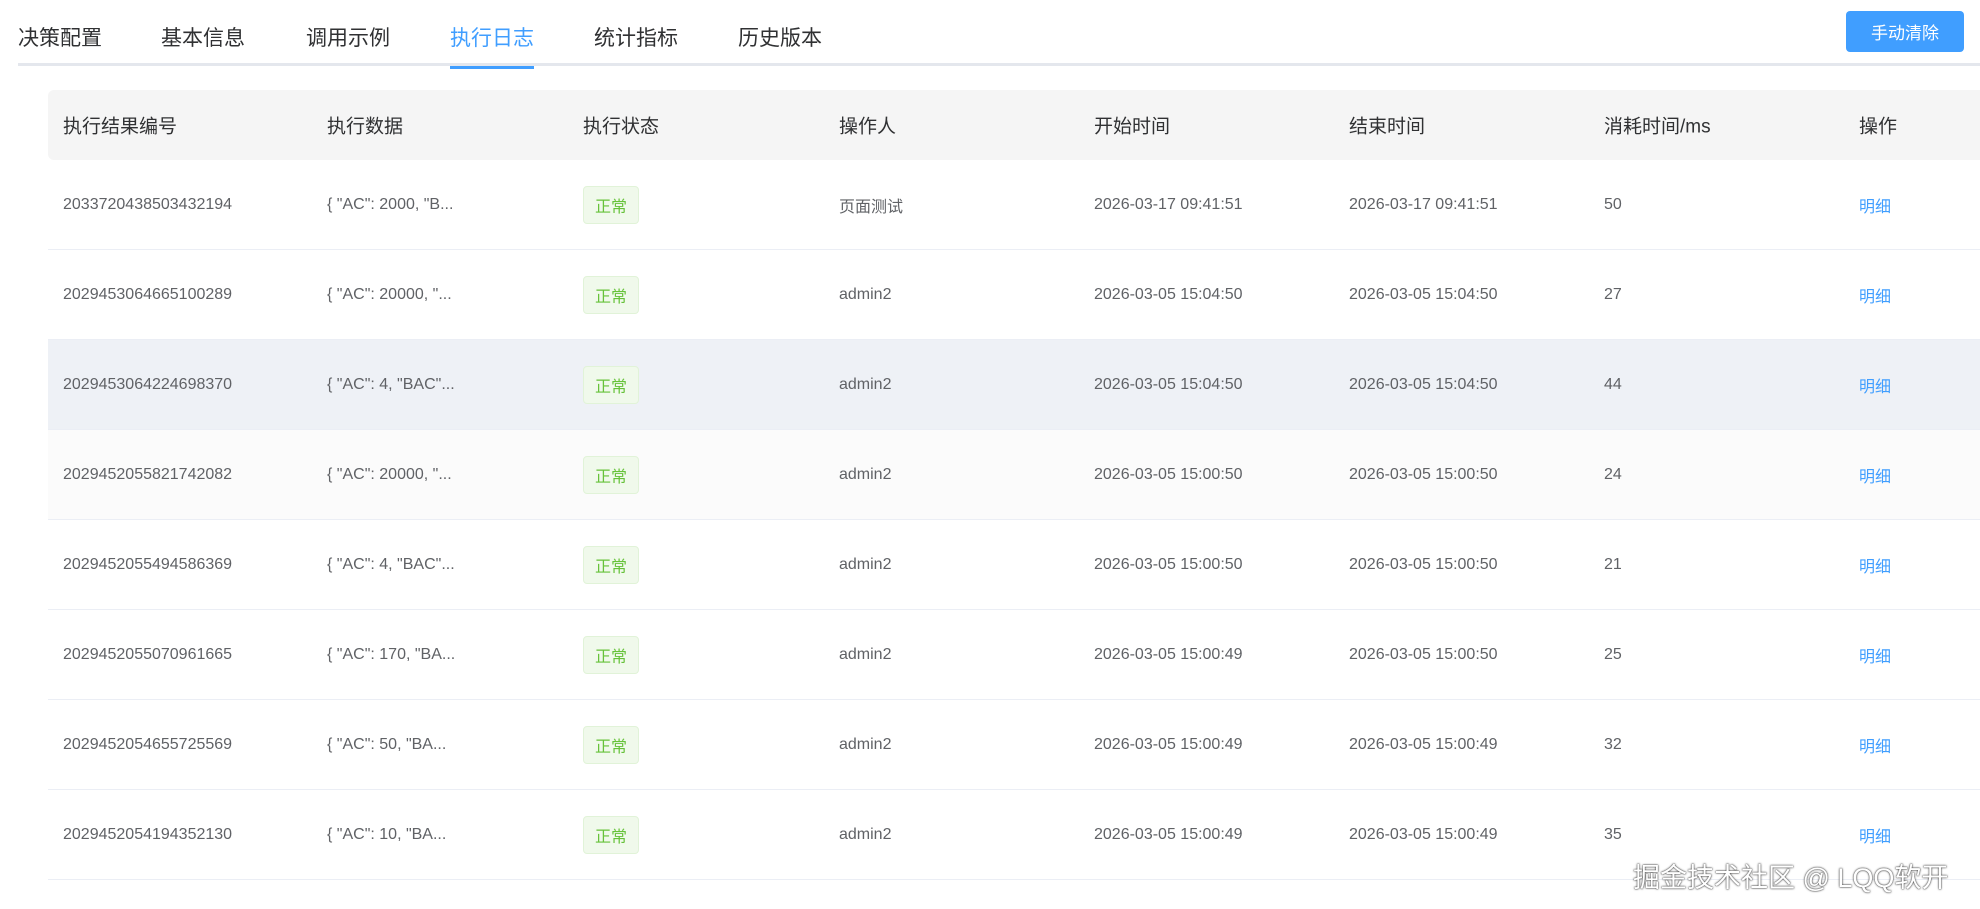  Describe the element at coordinates (492, 45) in the screenshot. I see `tab-execution-log: 执行日志` at that location.